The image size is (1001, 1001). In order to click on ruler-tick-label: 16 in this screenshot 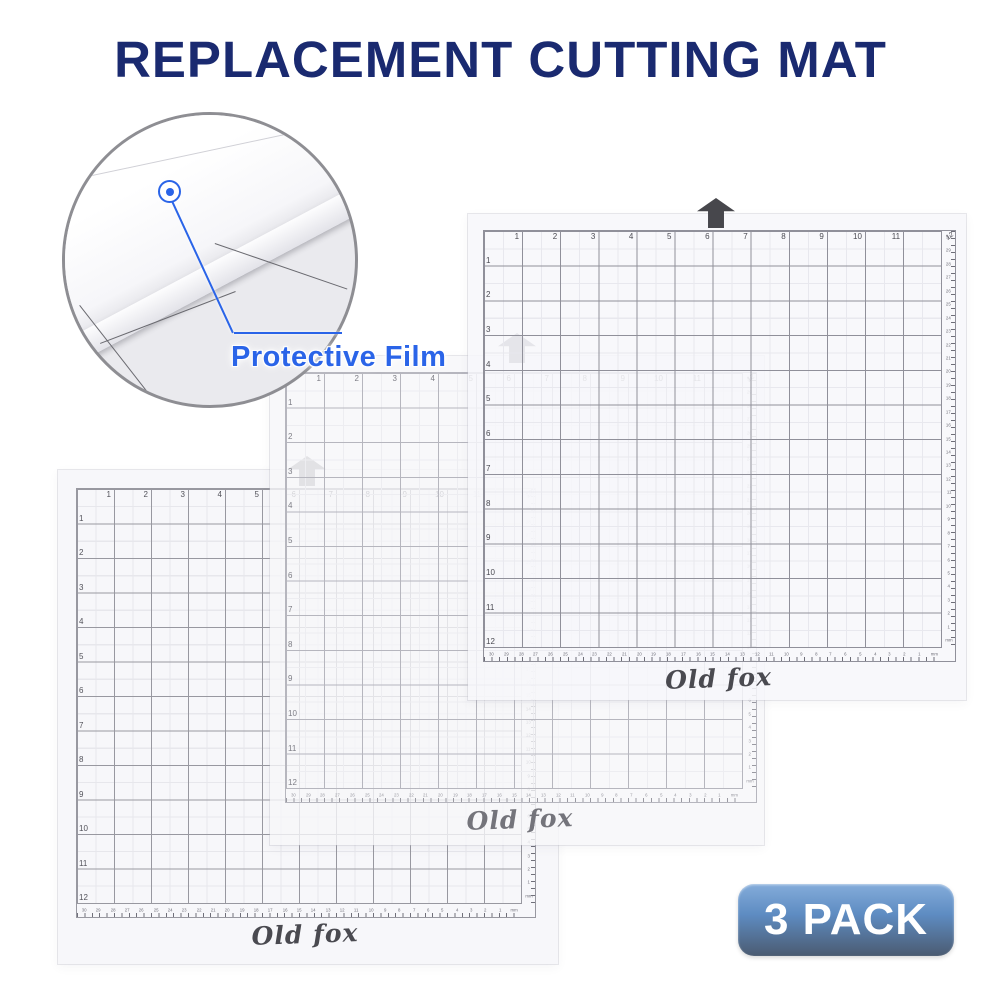, I will do `click(698, 655)`.